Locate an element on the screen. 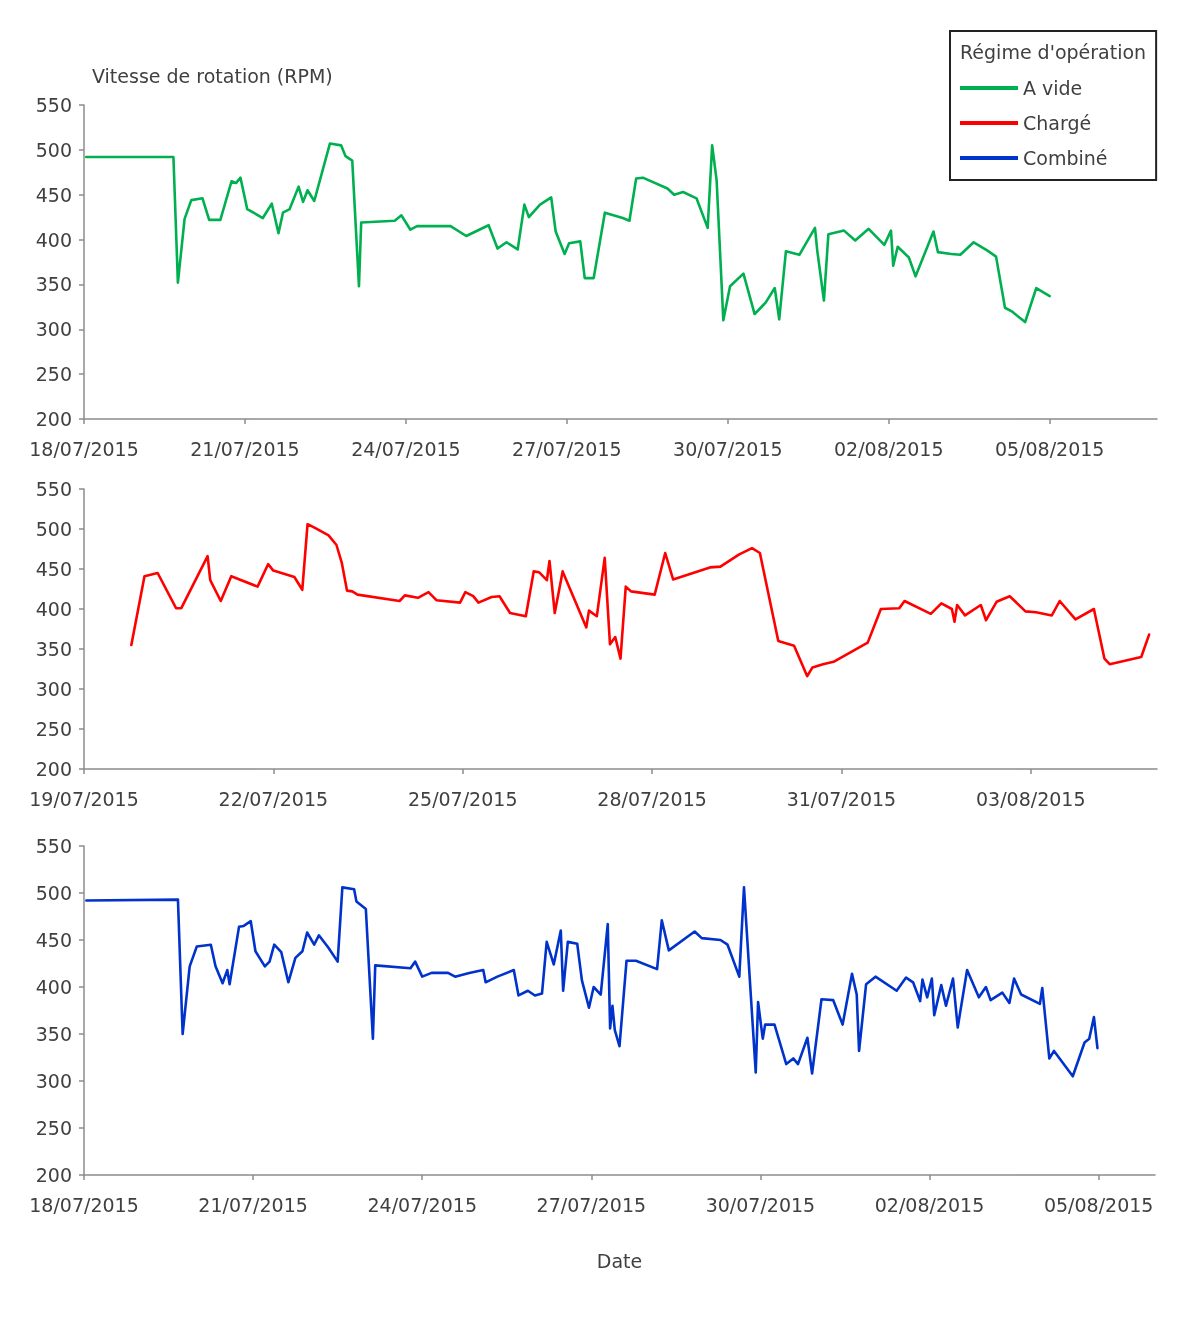 This screenshot has width=1180, height=1325. x-axis-title: Date is located at coordinates (619, 1260).